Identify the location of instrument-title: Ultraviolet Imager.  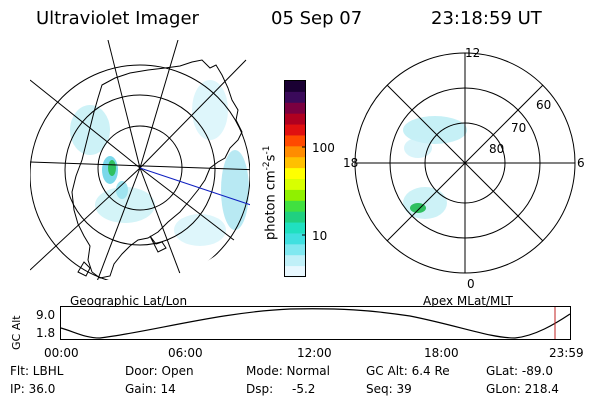
(117, 18).